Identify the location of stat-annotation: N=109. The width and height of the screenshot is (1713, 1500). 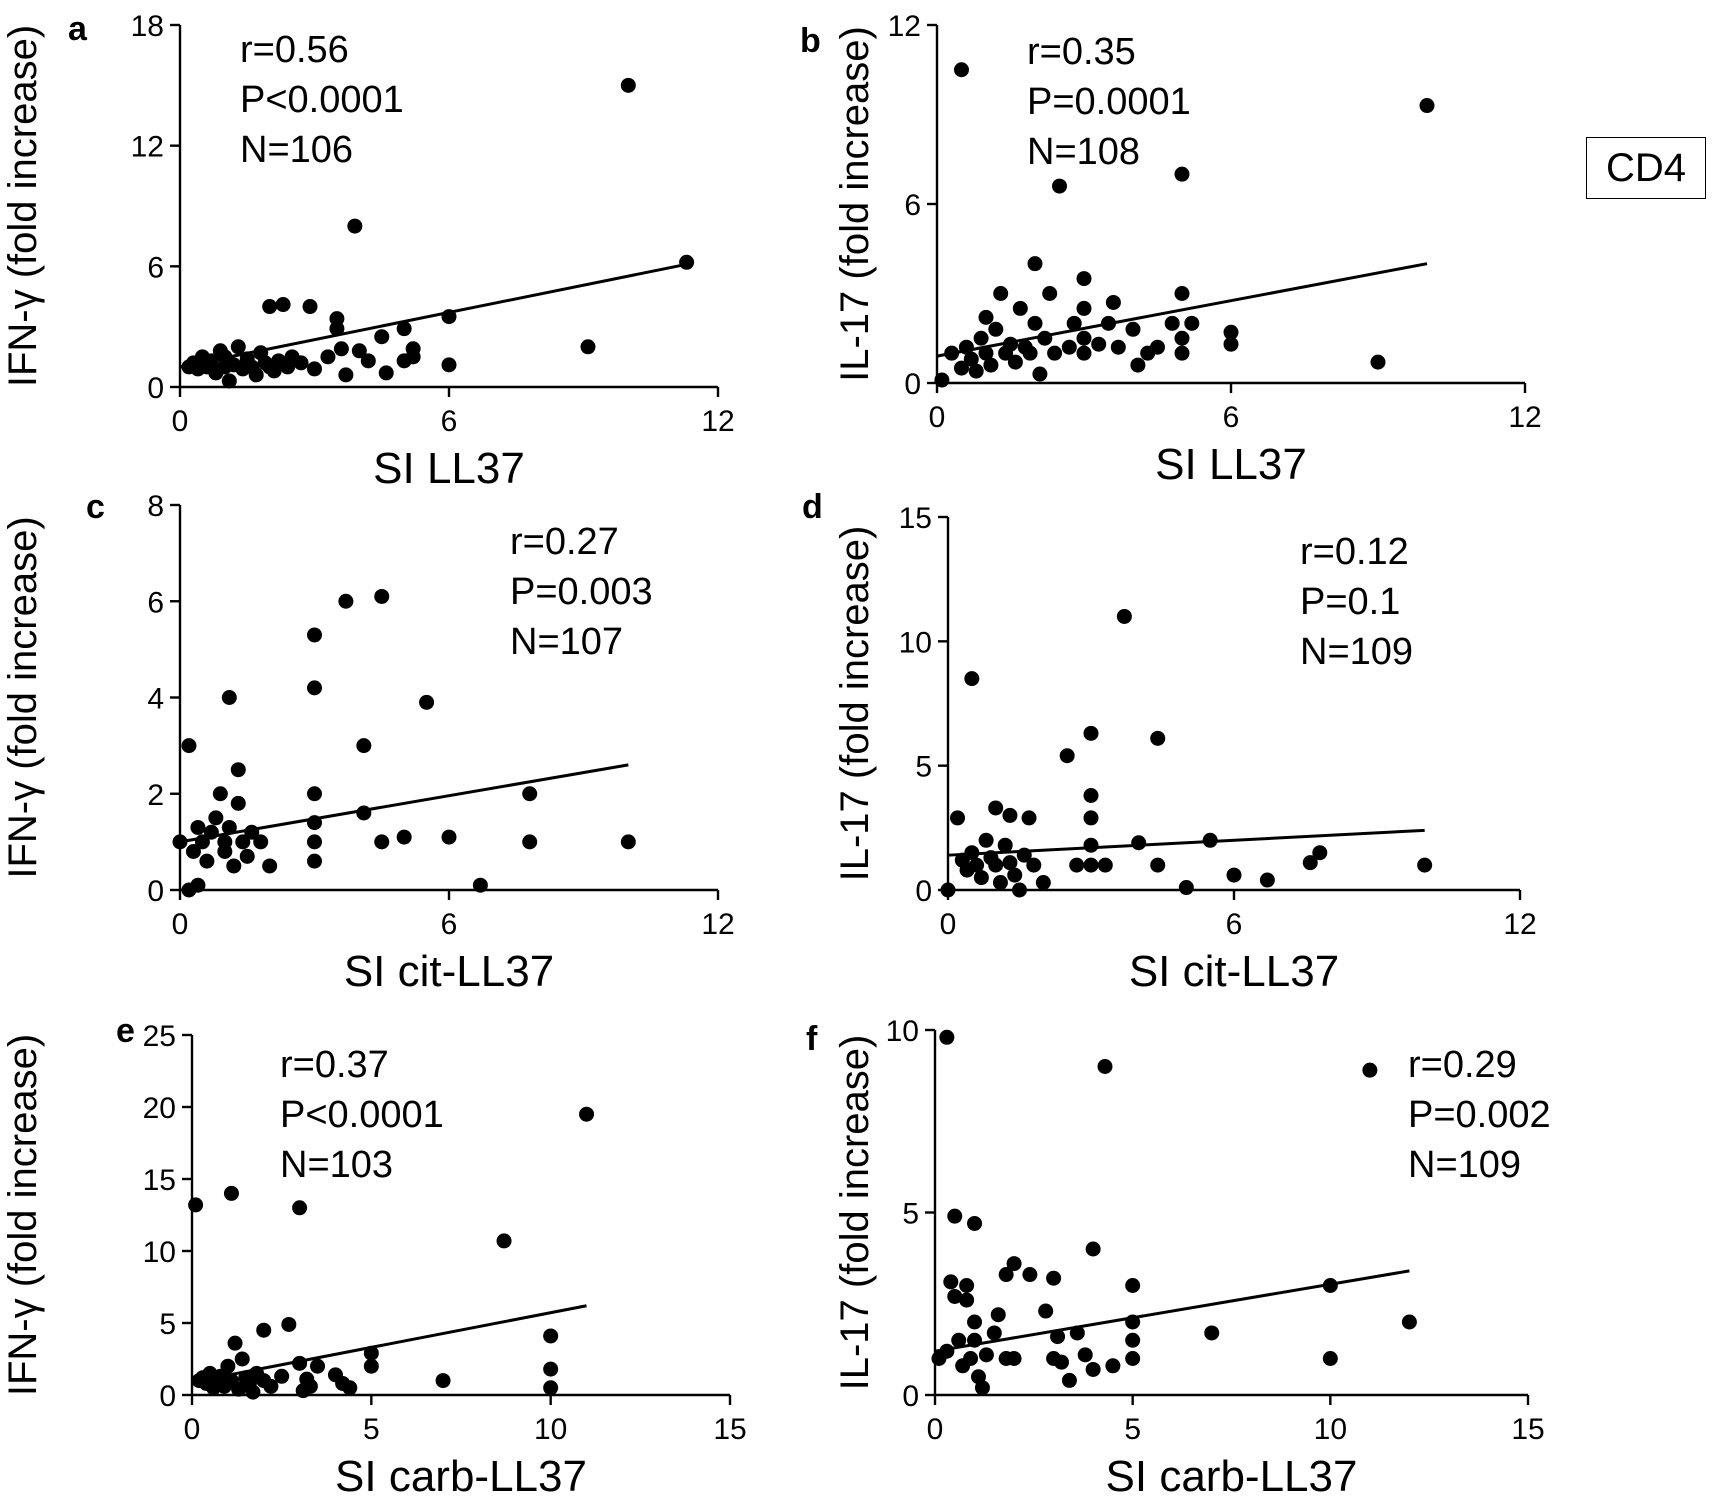
(1356, 652).